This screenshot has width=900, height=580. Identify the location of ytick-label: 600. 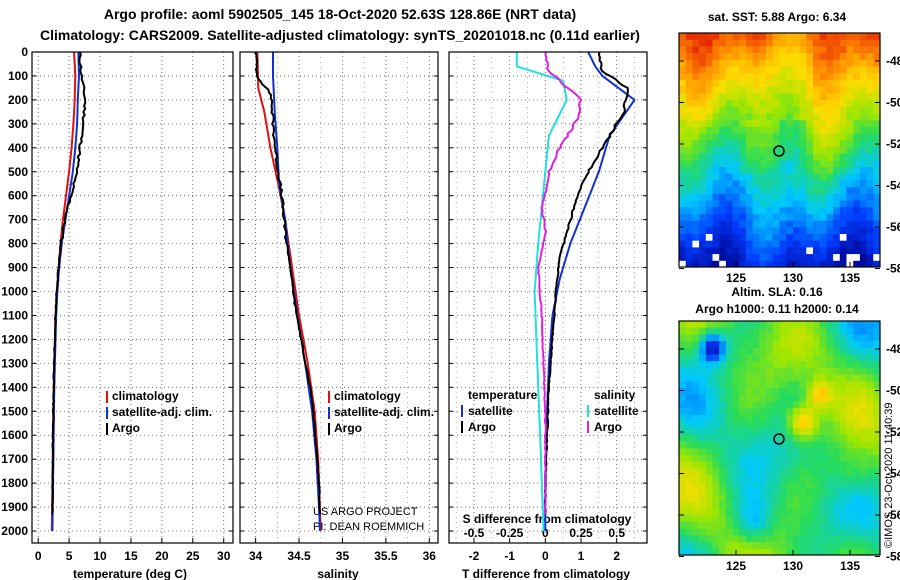
(18, 196).